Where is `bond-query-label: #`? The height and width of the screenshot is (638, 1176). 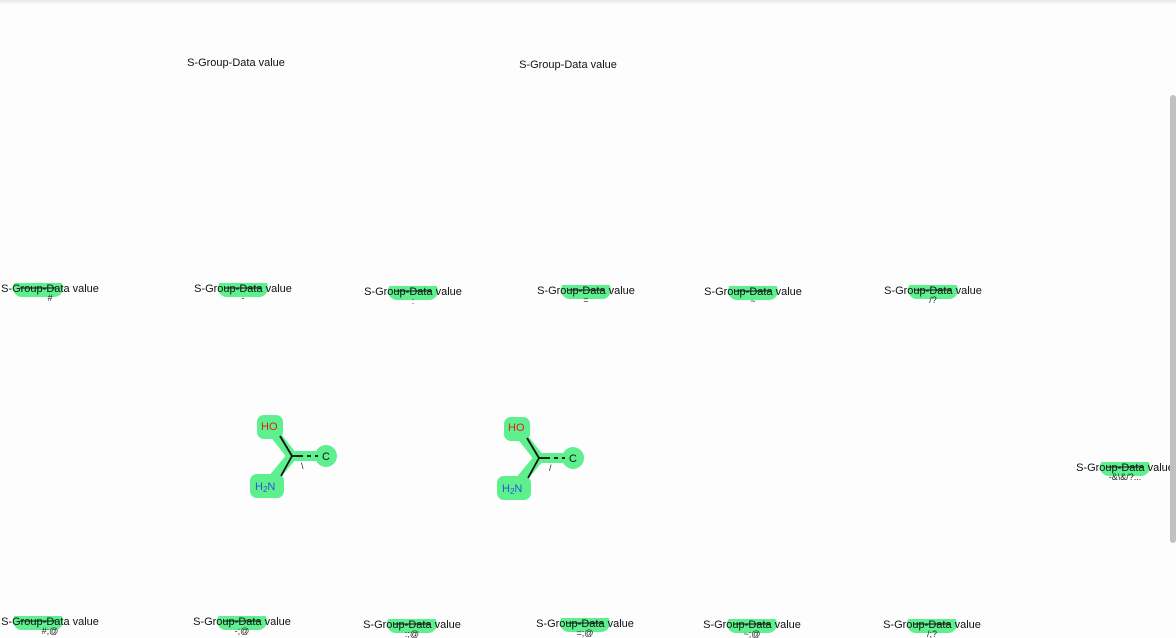 bond-query-label: # is located at coordinates (50, 298).